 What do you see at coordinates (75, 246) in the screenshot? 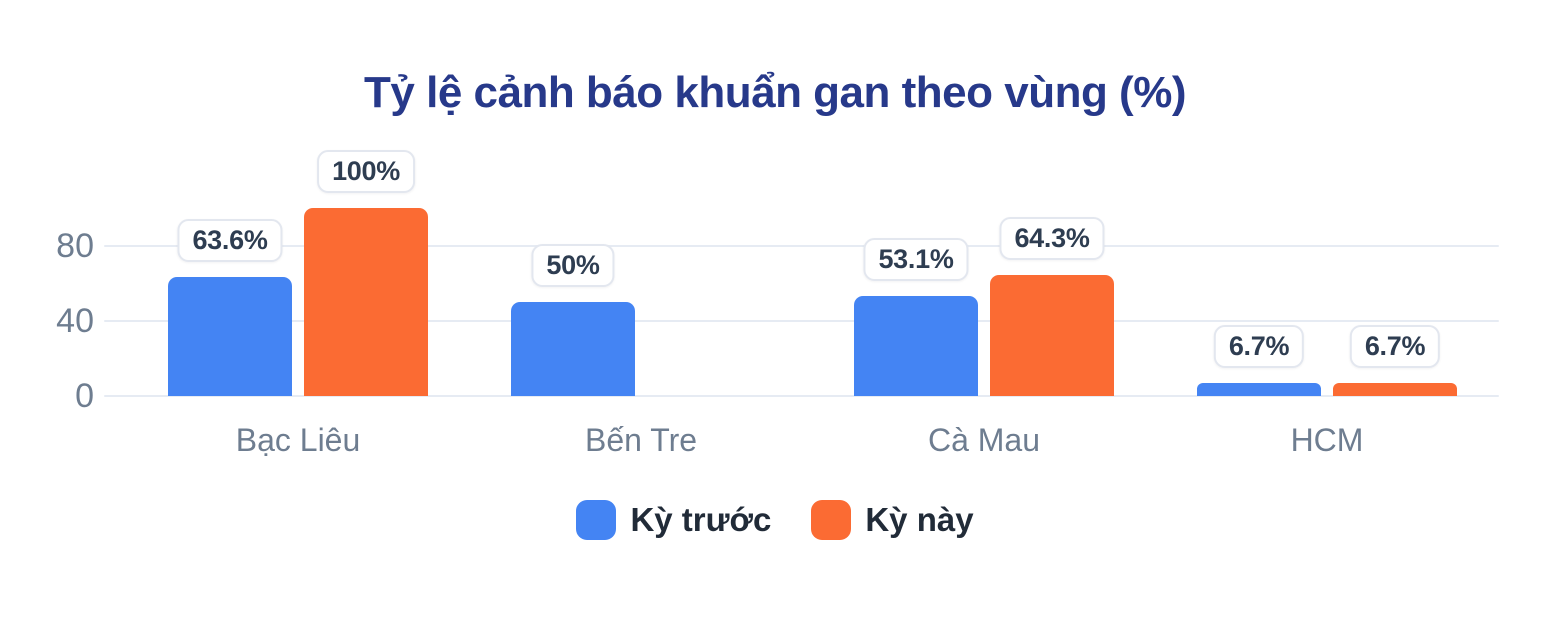
I see `y-axis-tick-label: 80` at bounding box center [75, 246].